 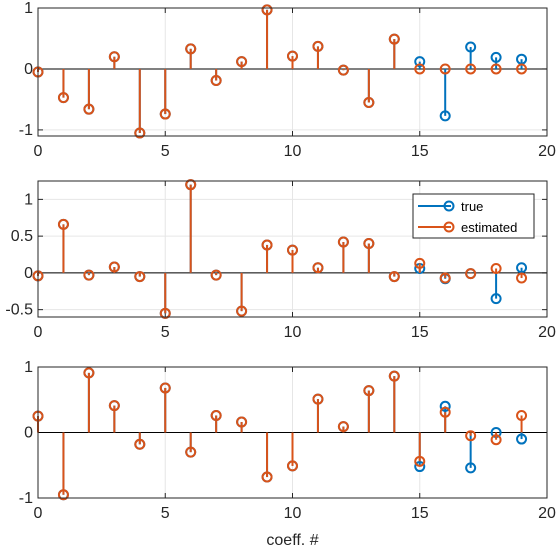 I want to click on legend-marker-true, so click(x=449, y=206).